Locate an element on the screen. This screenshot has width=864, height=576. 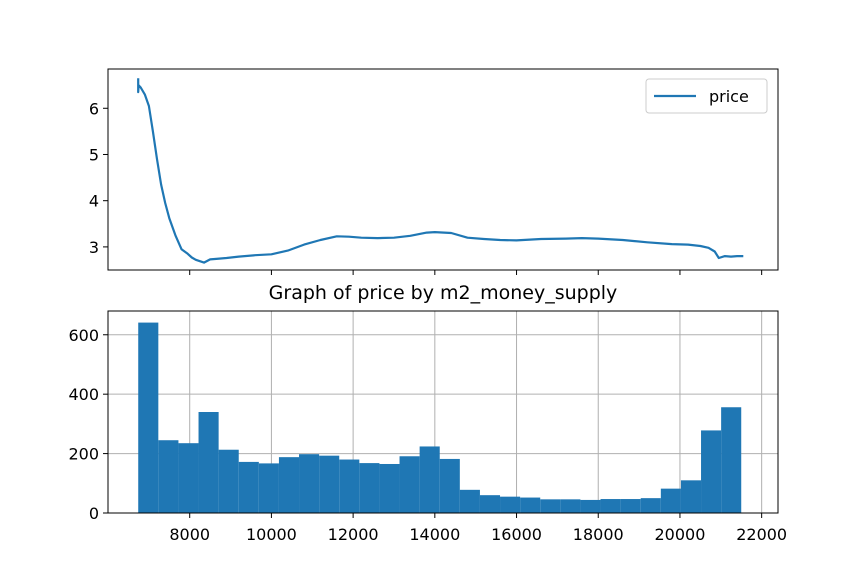
histogram-title: Graph of price by m2_money_supply is located at coordinates (443, 293).